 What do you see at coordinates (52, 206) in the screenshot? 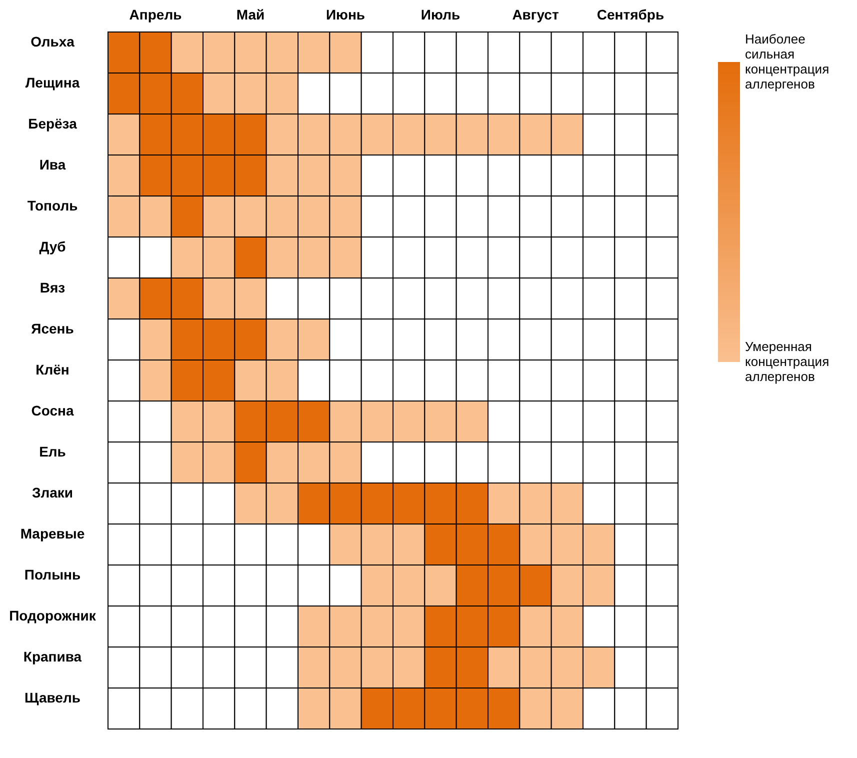
I see `y-tick-label: Тополь` at bounding box center [52, 206].